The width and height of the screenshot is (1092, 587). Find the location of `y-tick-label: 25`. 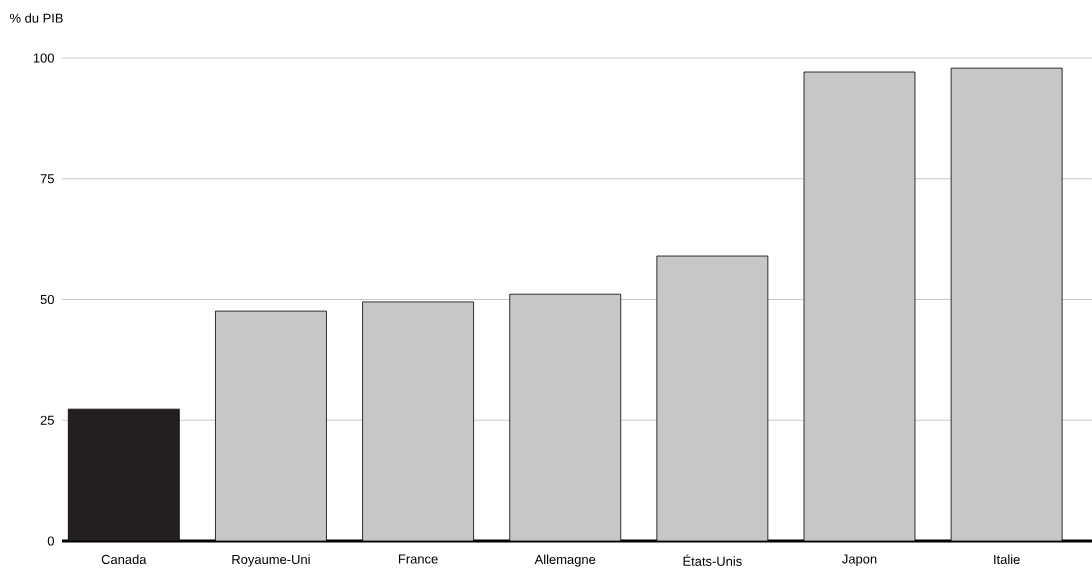

y-tick-label: 25 is located at coordinates (47, 420).